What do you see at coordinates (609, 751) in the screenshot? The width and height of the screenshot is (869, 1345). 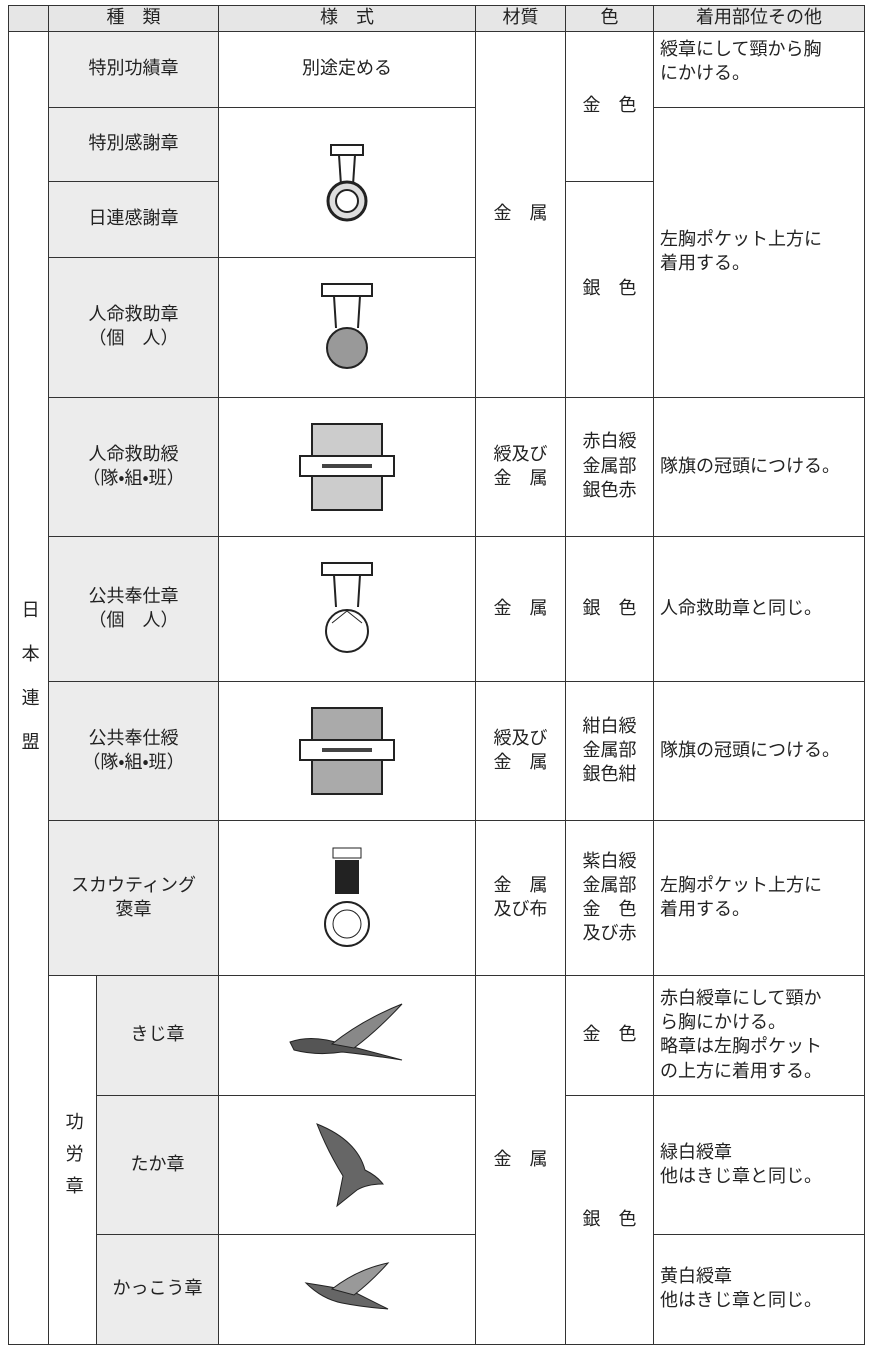 I see `color: 紺白綬 金属部 銀色紺` at bounding box center [609, 751].